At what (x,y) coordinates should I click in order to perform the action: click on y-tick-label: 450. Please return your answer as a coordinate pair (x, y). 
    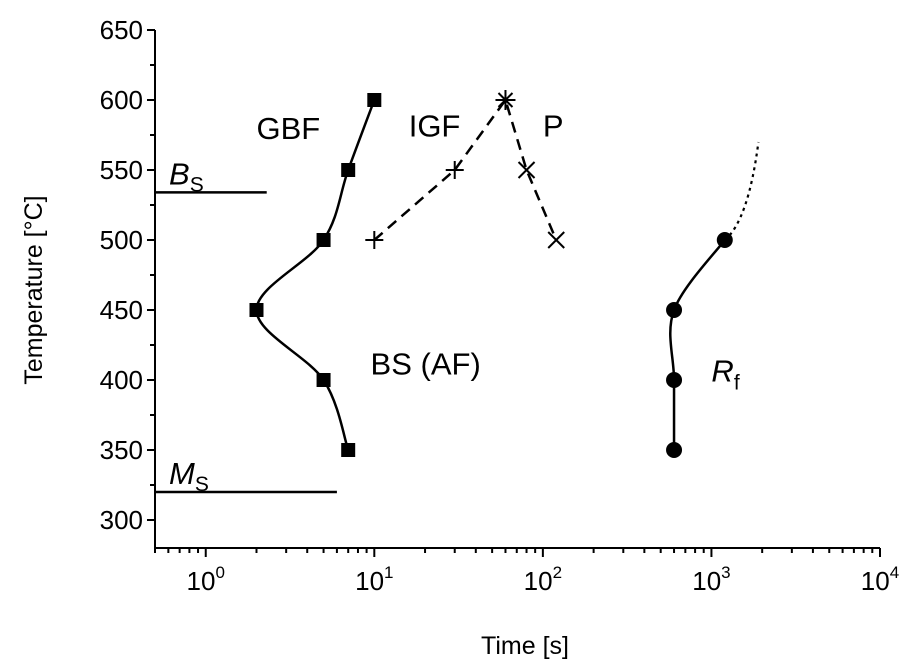
    Looking at the image, I should click on (121, 310).